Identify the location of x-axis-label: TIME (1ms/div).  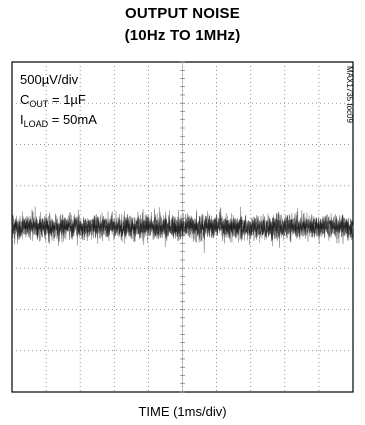
(182, 411).